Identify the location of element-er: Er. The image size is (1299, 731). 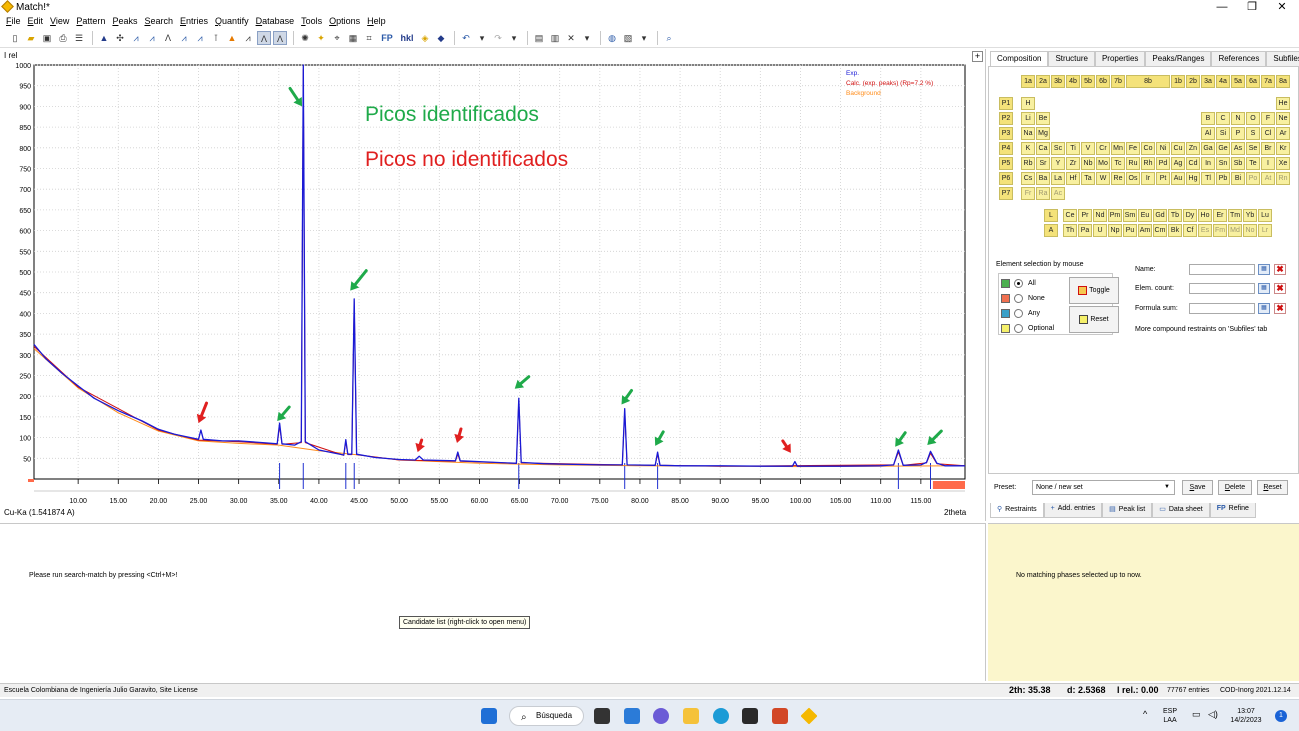
(1220, 215).